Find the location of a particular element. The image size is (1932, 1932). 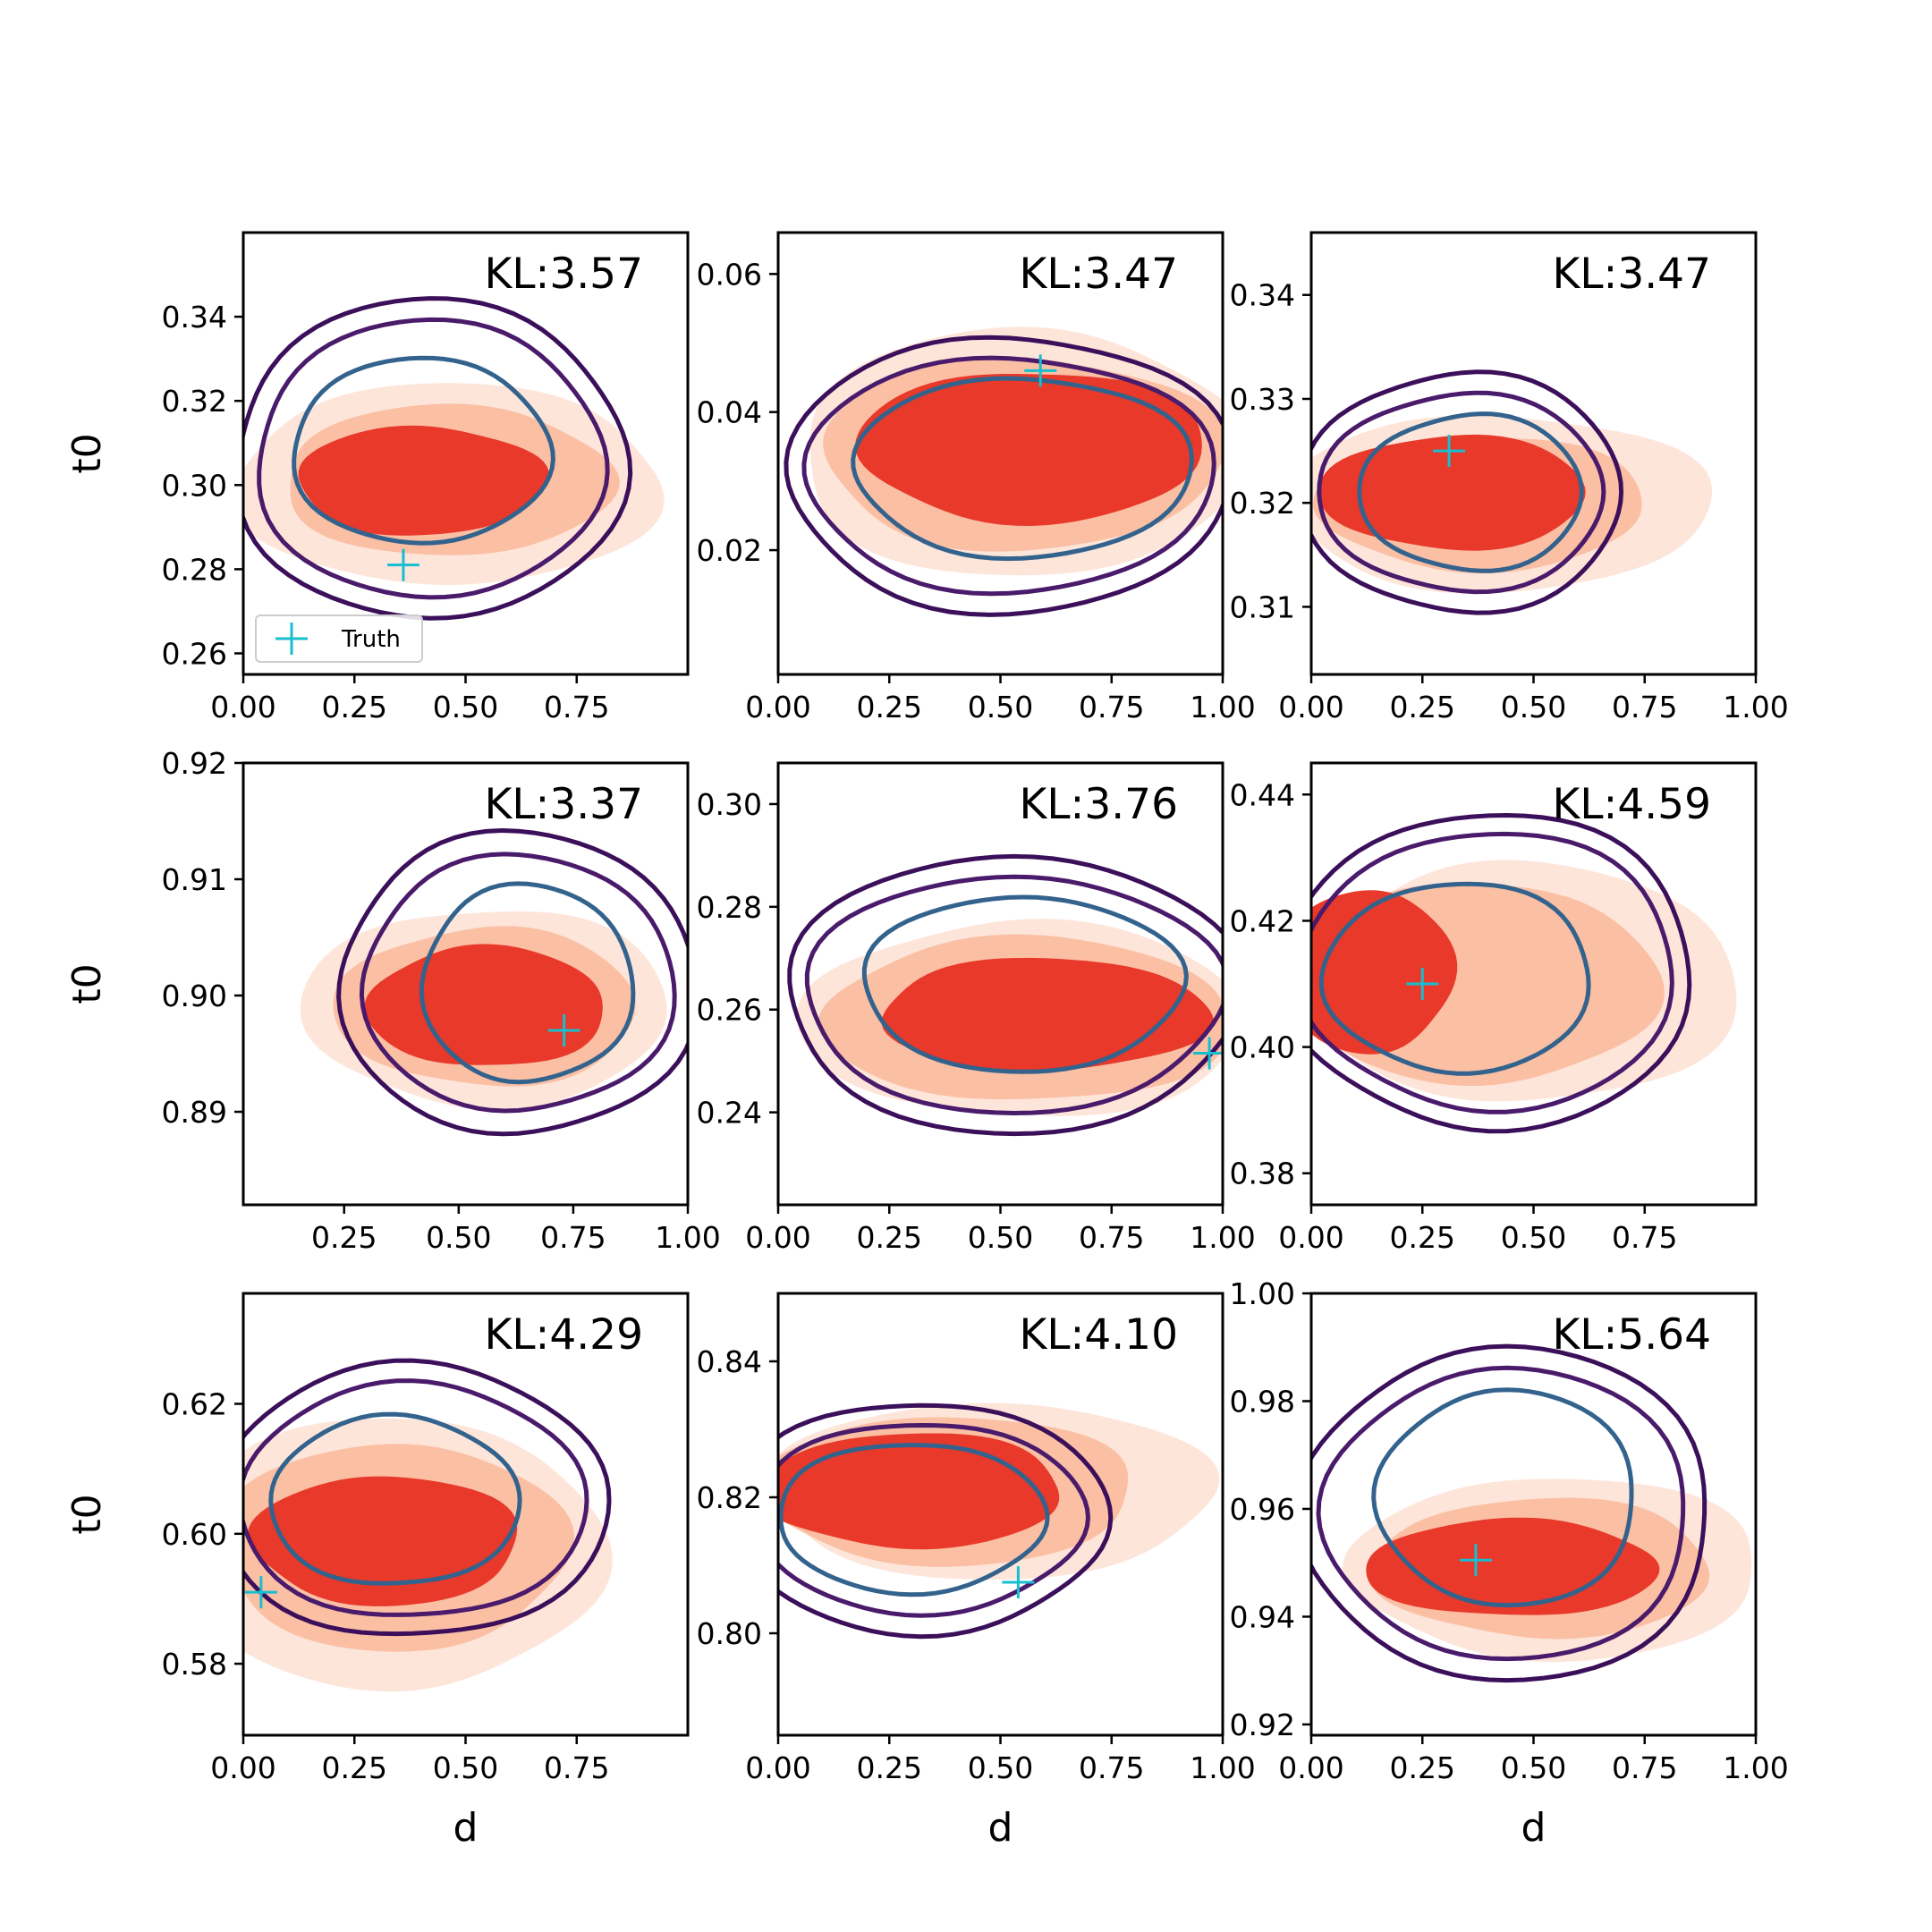

y-tick-label: 0.84 is located at coordinates (729, 1361).